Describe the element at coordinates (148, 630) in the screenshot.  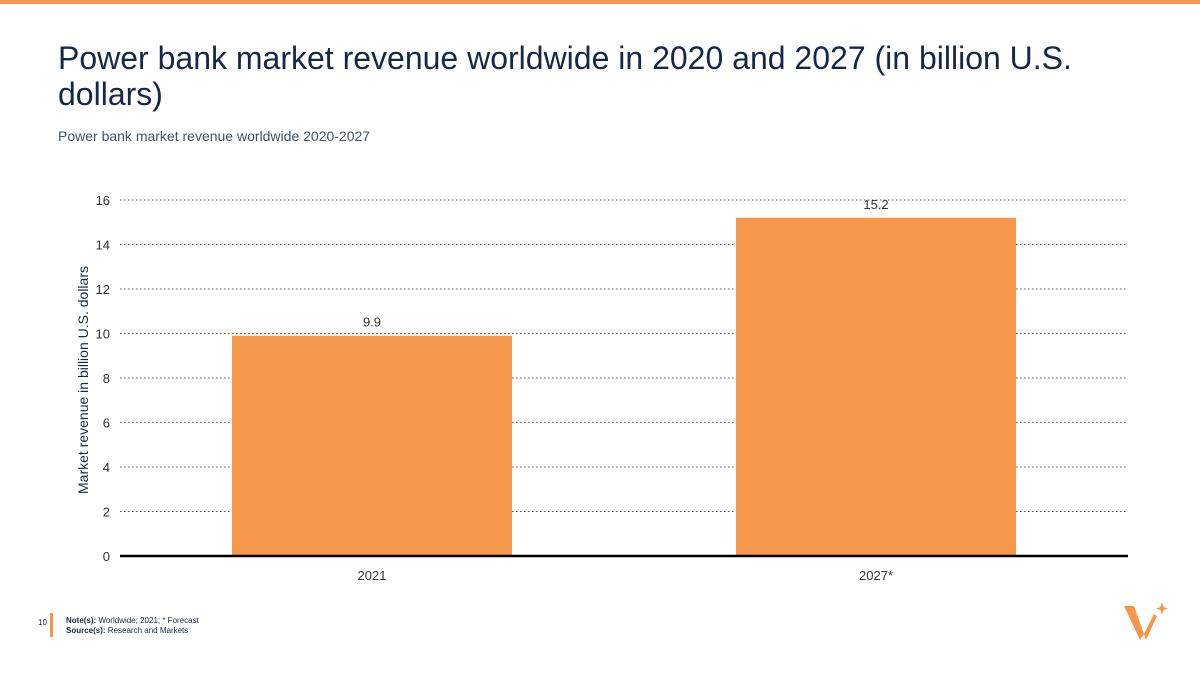
I see `source-text: Research and Markets` at that location.